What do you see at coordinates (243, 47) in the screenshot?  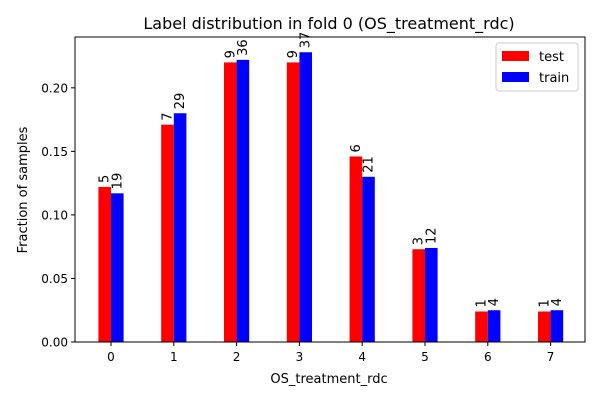 I see `data-label-train-2: 36` at bounding box center [243, 47].